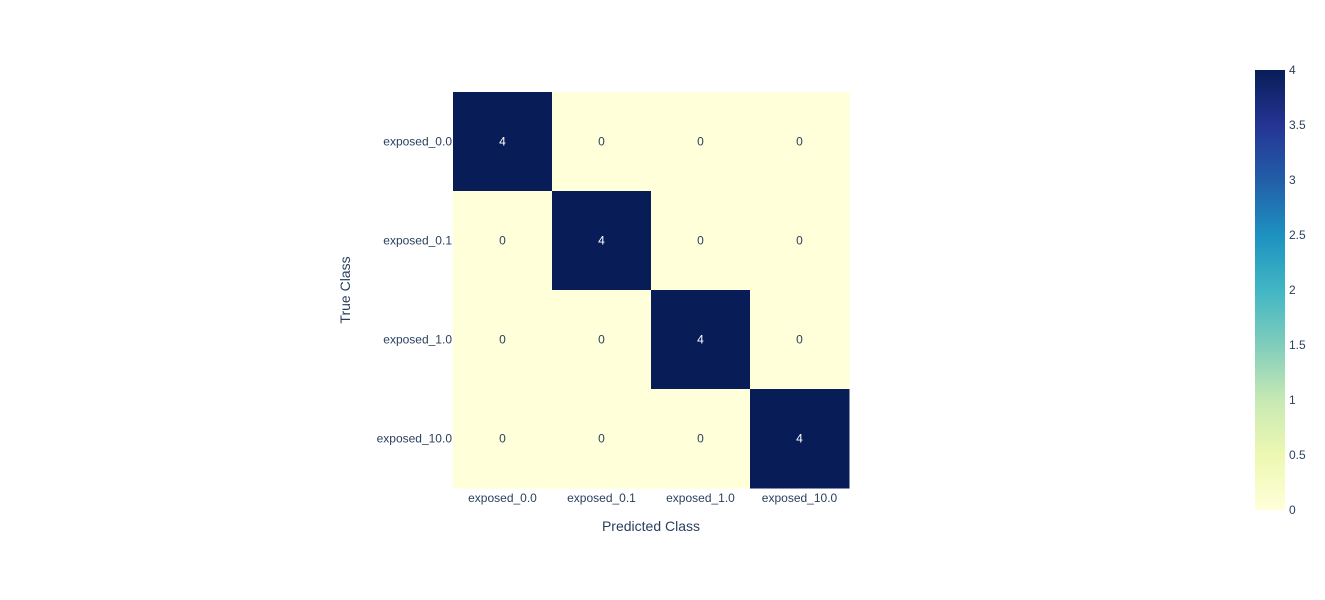 The height and width of the screenshot is (600, 1325). I want to click on colorbar-tick-label: 2.5, so click(1297, 235).